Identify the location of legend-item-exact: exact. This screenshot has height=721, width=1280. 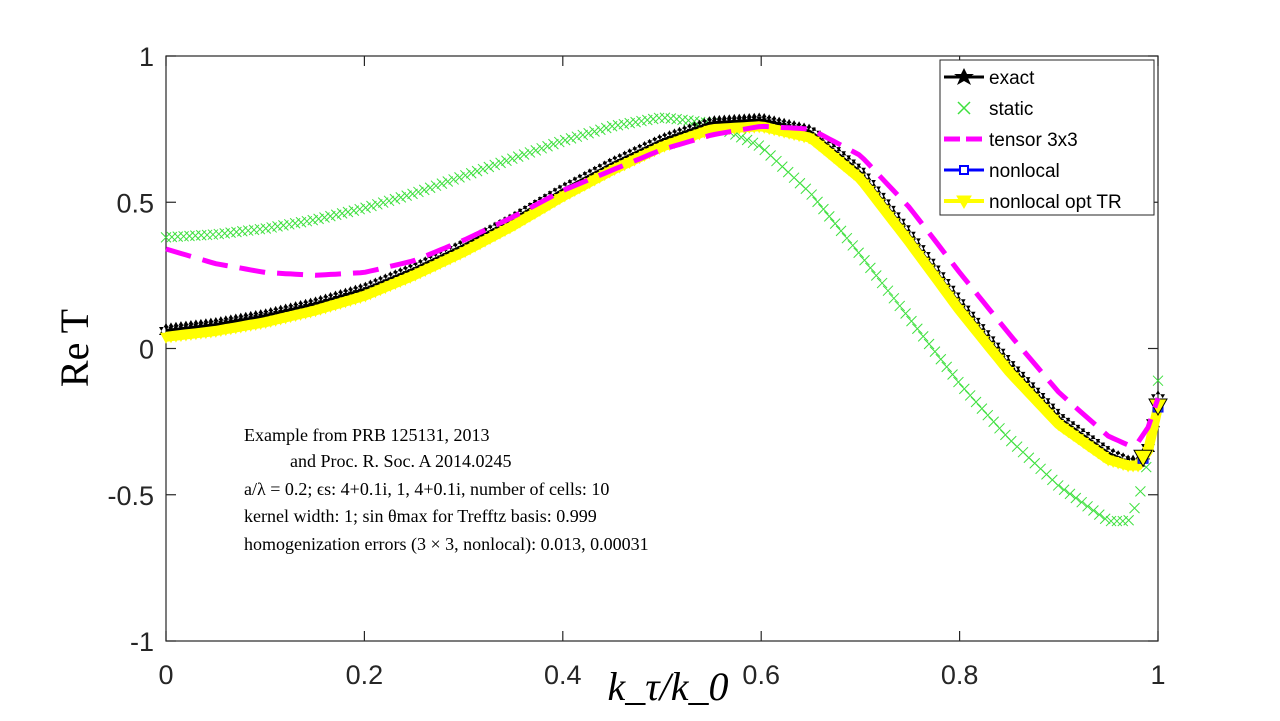
(989, 78).